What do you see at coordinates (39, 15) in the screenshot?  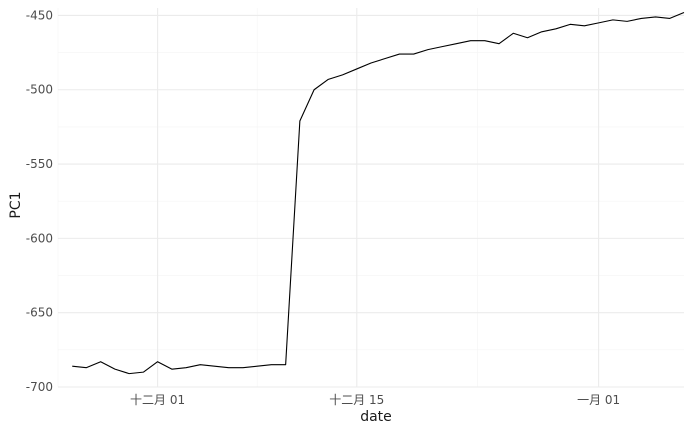 I see `y-tick-label: -450` at bounding box center [39, 15].